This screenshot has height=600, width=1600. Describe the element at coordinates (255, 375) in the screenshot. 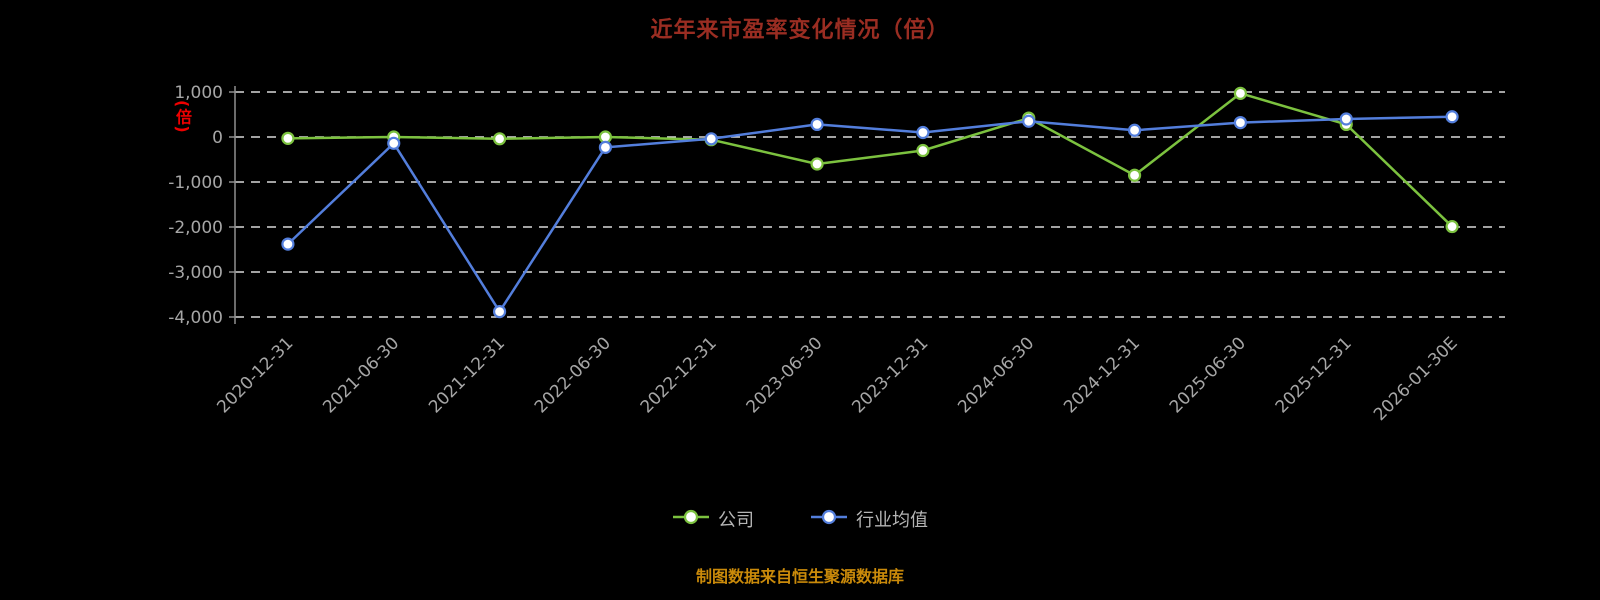

I see `x-tick-label: 2020-12-31` at that location.